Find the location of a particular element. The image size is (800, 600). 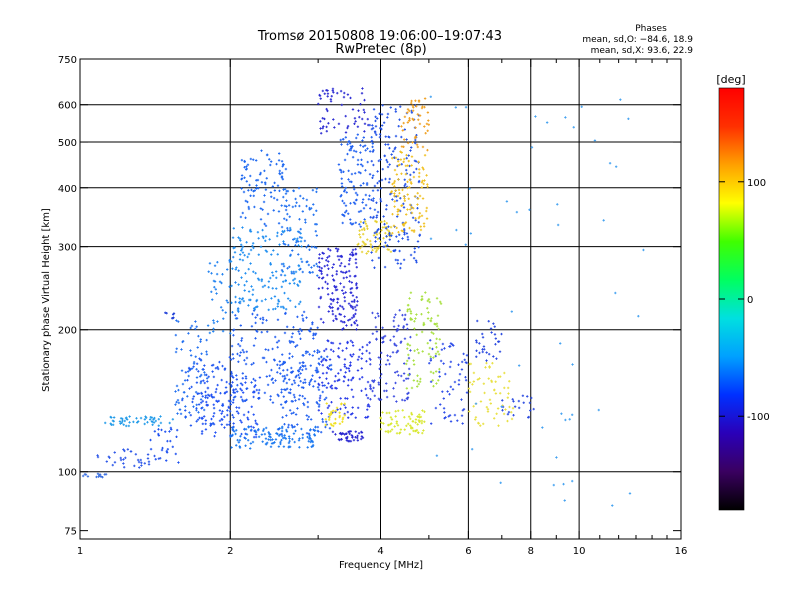

colorbar-tick-label: -100 is located at coordinates (758, 417).